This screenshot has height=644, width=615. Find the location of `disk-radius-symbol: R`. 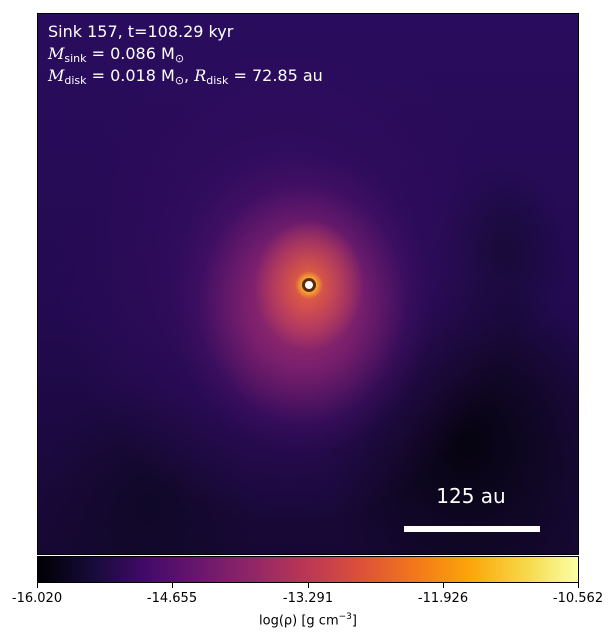

disk-radius-symbol: R is located at coordinates (200, 75).